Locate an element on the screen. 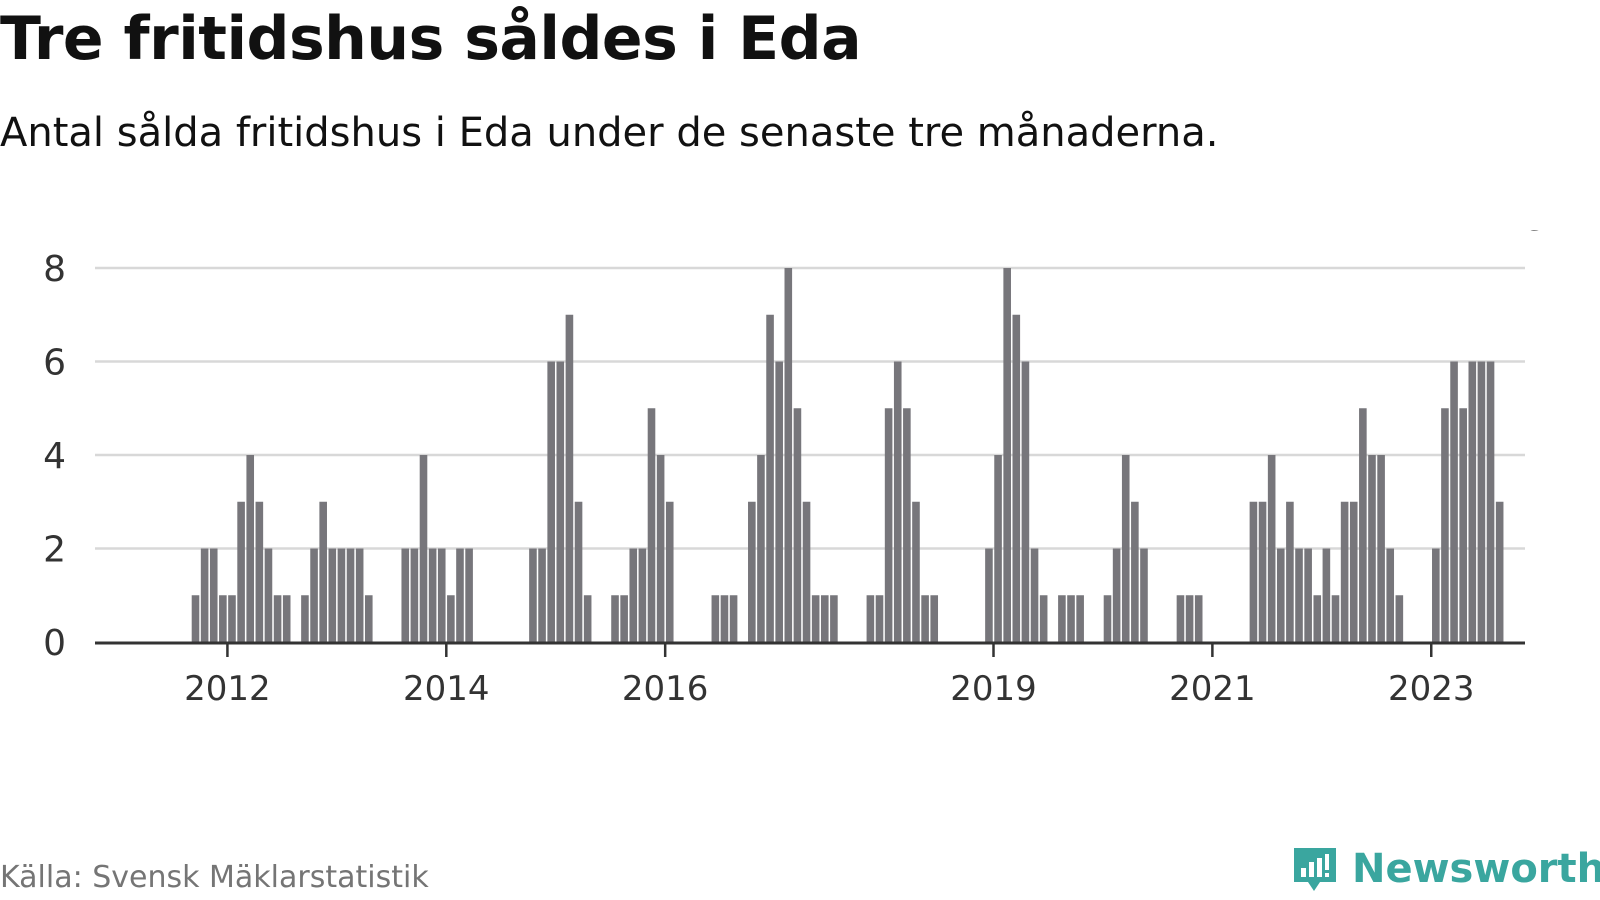 The image size is (1600, 900). x-tick-label: 2019 is located at coordinates (993, 689).